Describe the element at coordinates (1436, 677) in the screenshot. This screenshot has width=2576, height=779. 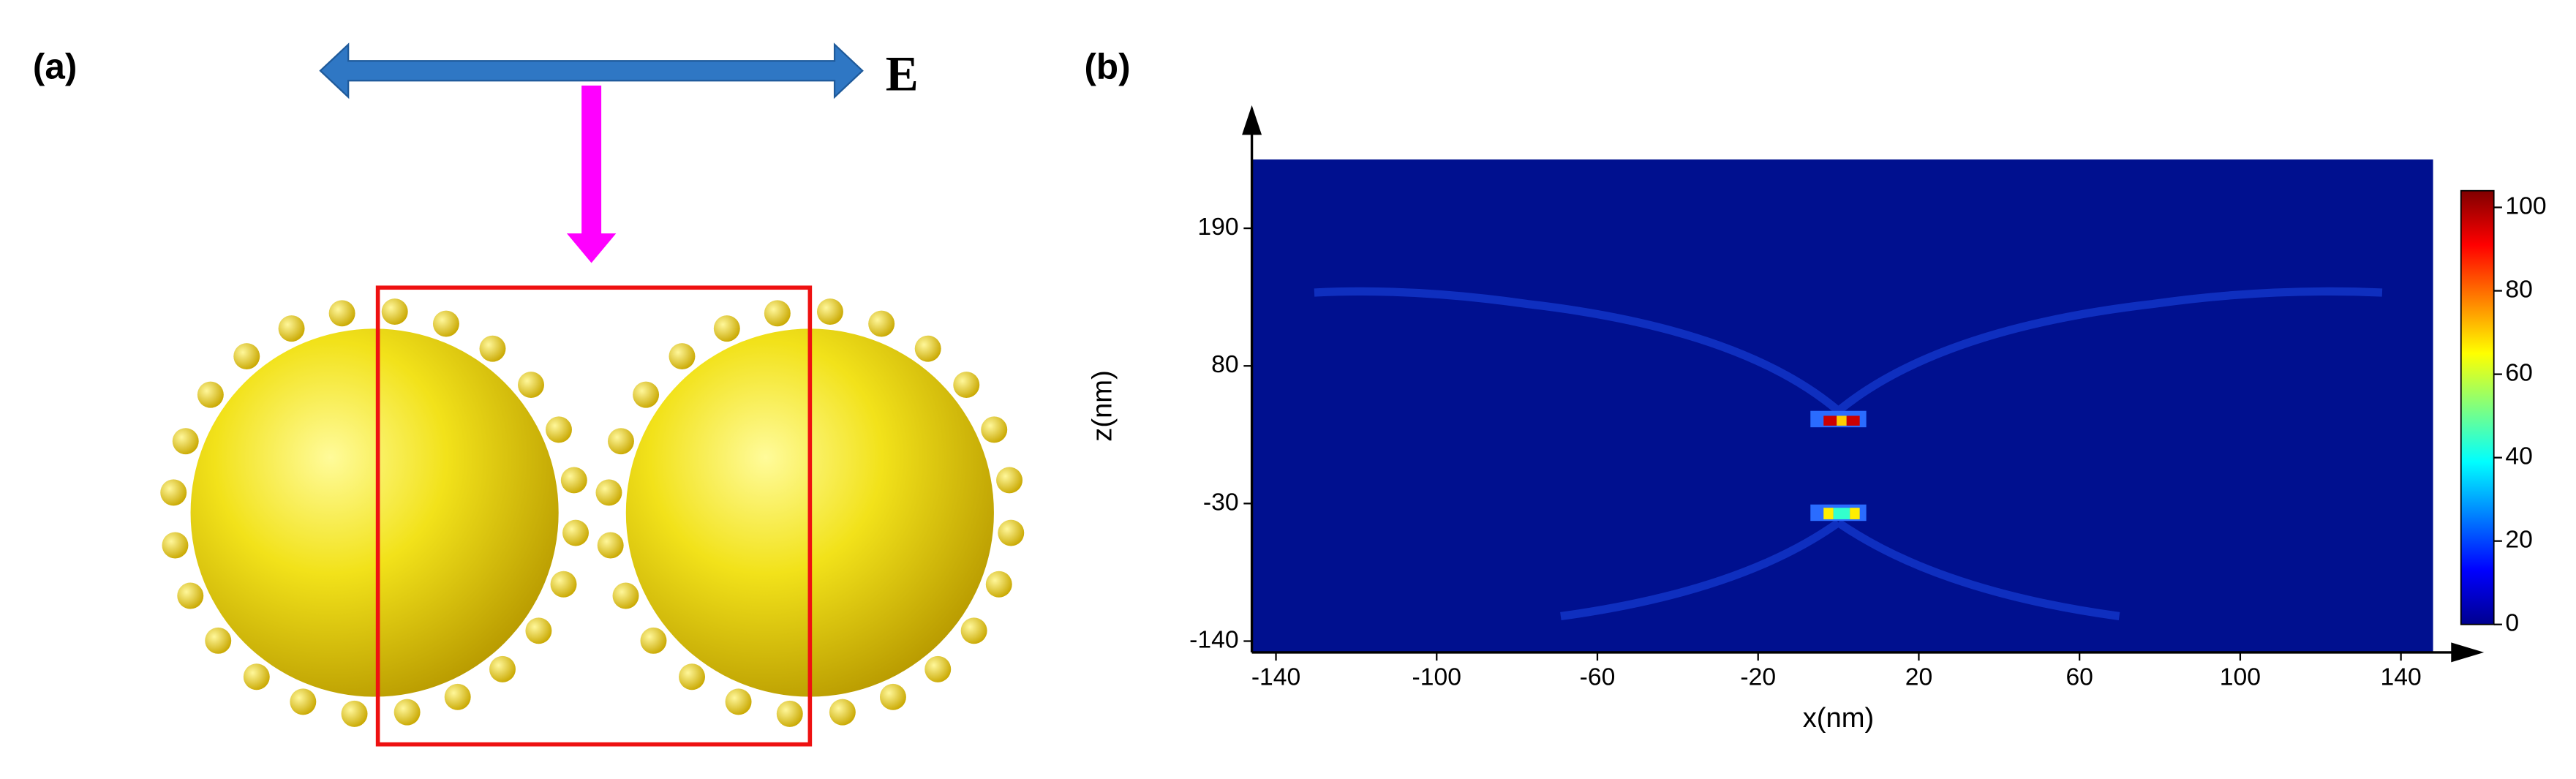
I see `x-tick-label: -100` at that location.